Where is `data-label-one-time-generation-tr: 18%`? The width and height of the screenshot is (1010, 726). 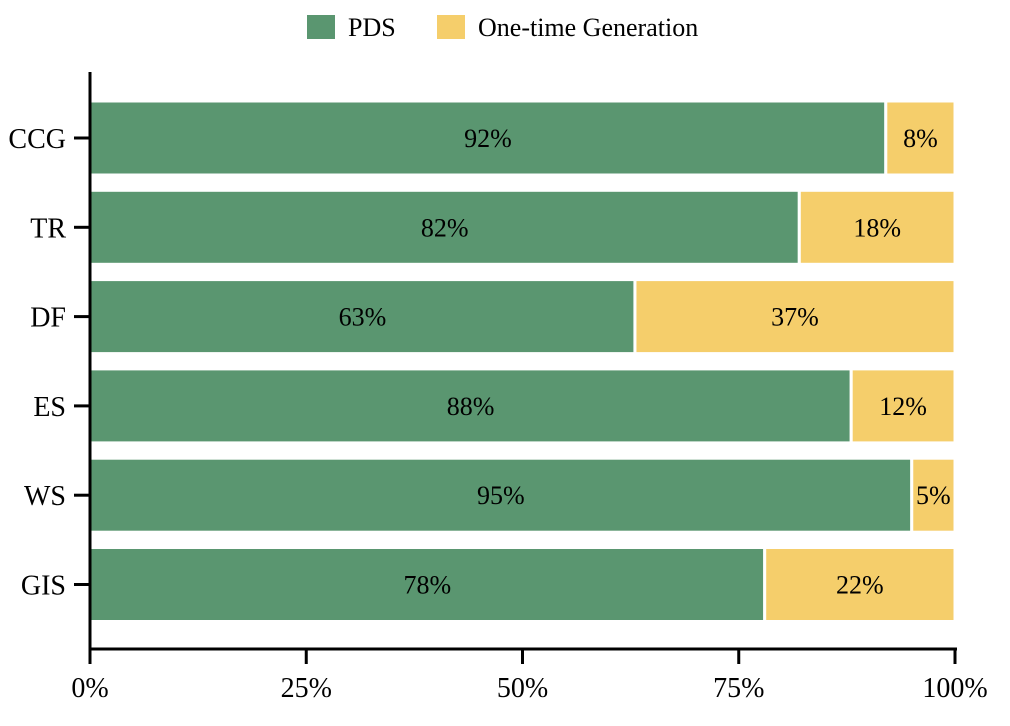 data-label-one-time-generation-tr: 18% is located at coordinates (877, 227).